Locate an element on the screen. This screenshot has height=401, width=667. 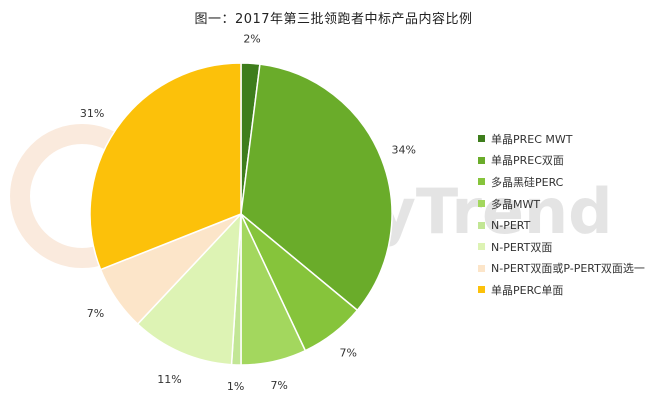
legend-item-8: 单晶PERC单面 is located at coordinates (561, 290).